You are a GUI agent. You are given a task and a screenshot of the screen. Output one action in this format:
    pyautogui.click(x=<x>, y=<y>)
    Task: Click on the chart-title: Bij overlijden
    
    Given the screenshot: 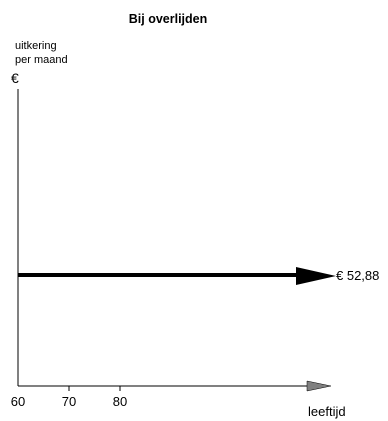 What is the action you would take?
    pyautogui.click(x=168, y=19)
    